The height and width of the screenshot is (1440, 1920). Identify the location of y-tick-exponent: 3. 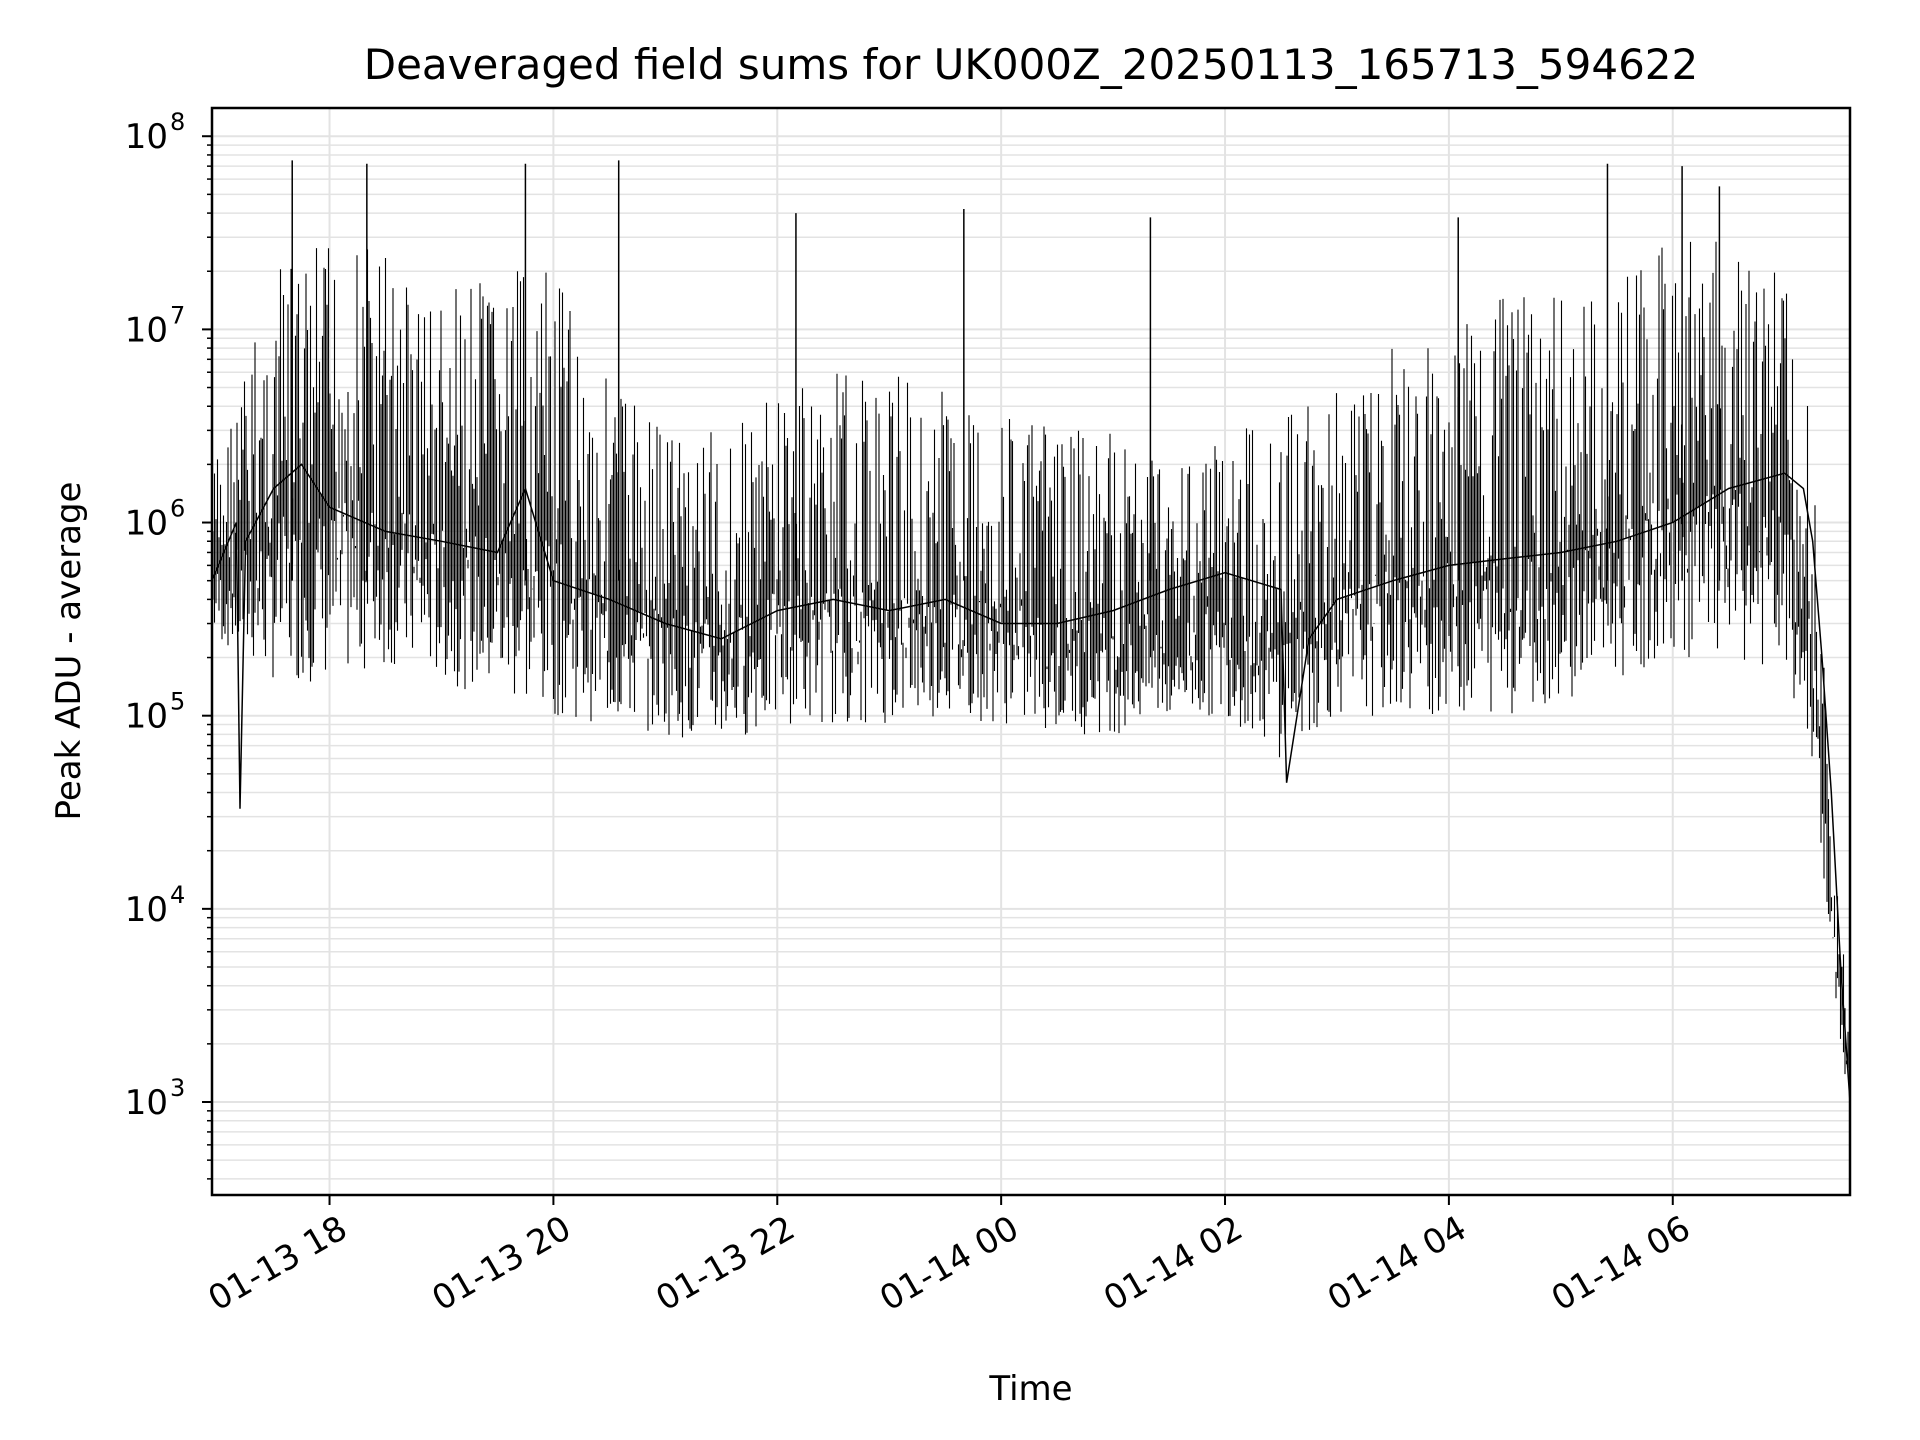
(177, 1088).